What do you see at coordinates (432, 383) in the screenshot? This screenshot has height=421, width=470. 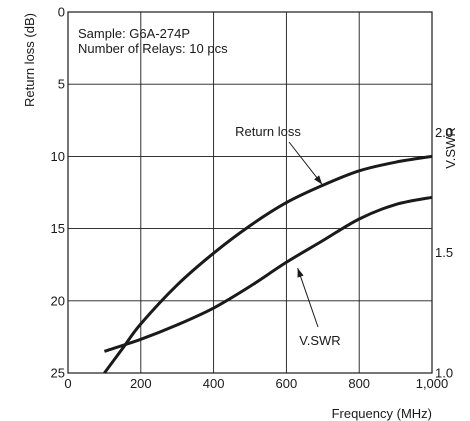 I see `x-tick-label: 1,000` at bounding box center [432, 383].